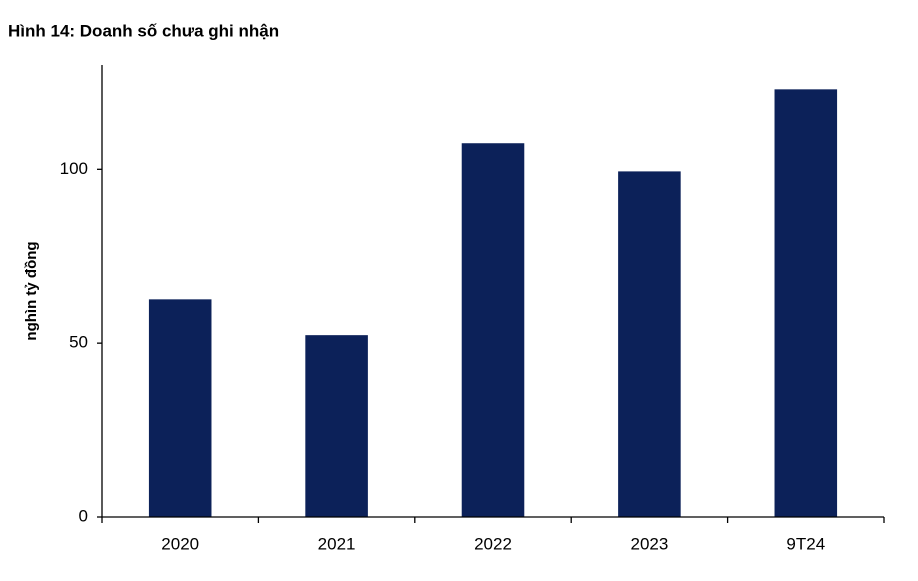 This screenshot has height=581, width=918. What do you see at coordinates (805, 543) in the screenshot?
I see `x-tick-label: 9T24` at bounding box center [805, 543].